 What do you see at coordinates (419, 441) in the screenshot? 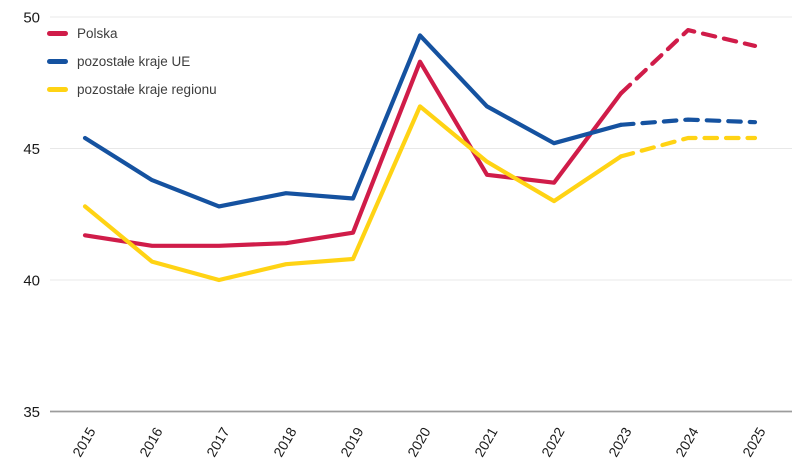
I see `x-tick-label: 2020` at bounding box center [419, 441].